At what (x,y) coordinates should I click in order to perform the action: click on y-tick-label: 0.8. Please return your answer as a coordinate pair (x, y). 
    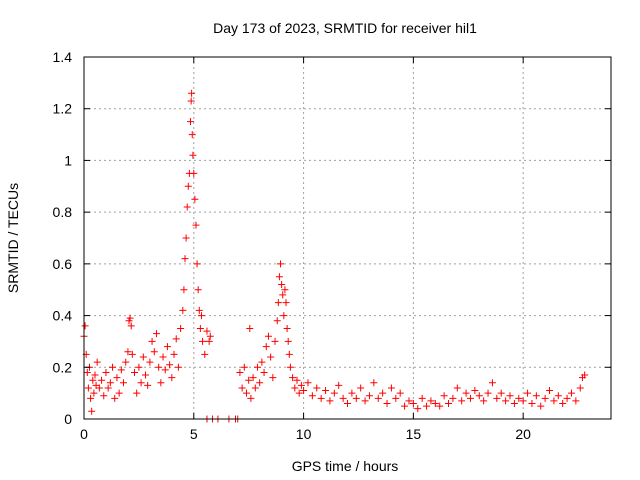
    Looking at the image, I should click on (63, 212).